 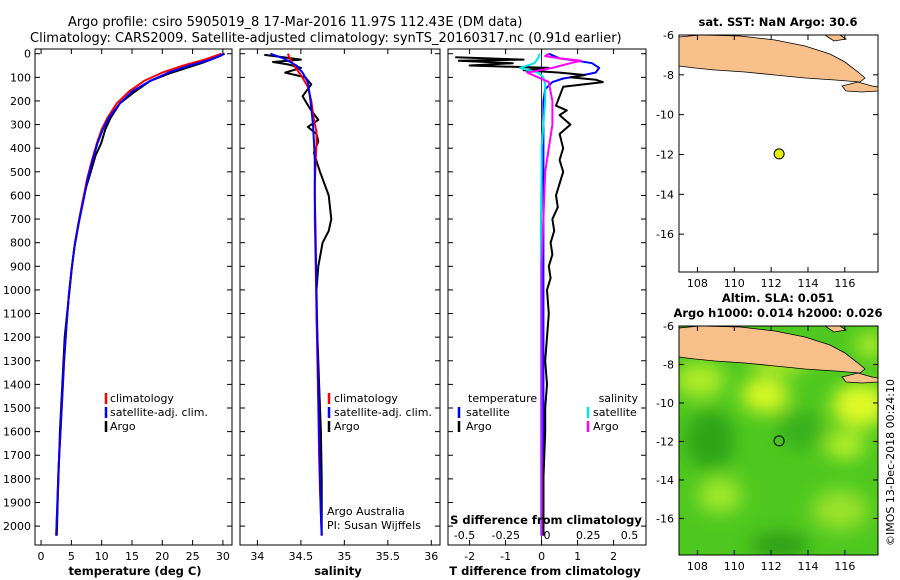 I want to click on s-diff-tick-label: -0.25, so click(x=506, y=535).